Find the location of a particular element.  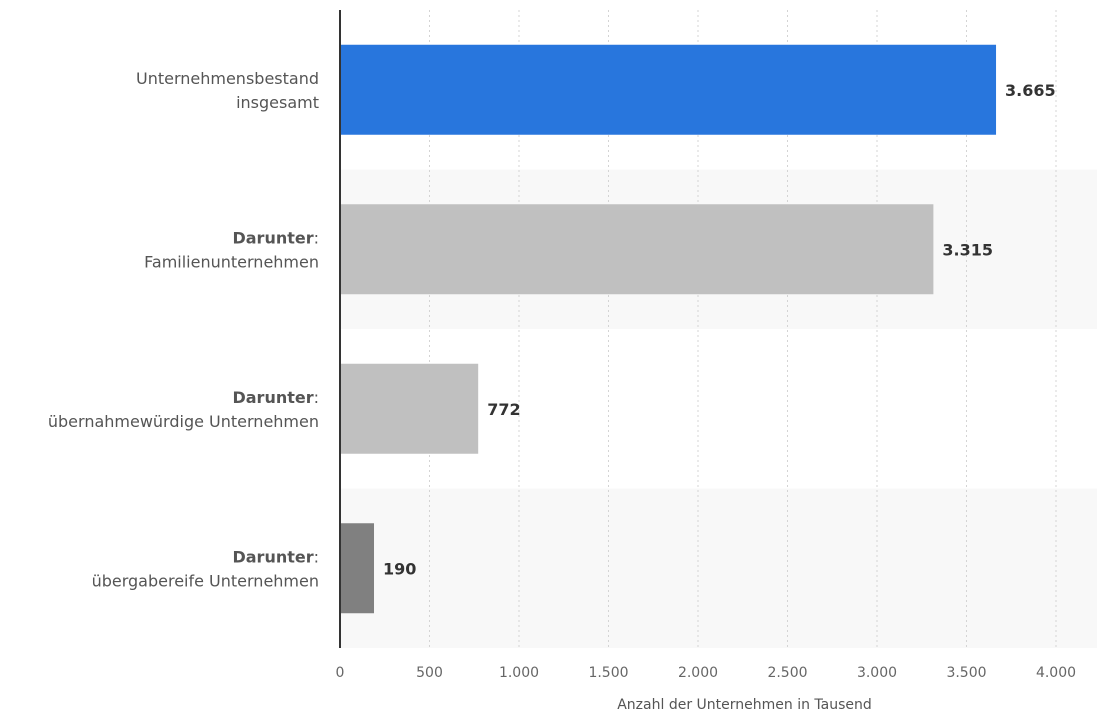

data-label: 772 is located at coordinates (503, 409).